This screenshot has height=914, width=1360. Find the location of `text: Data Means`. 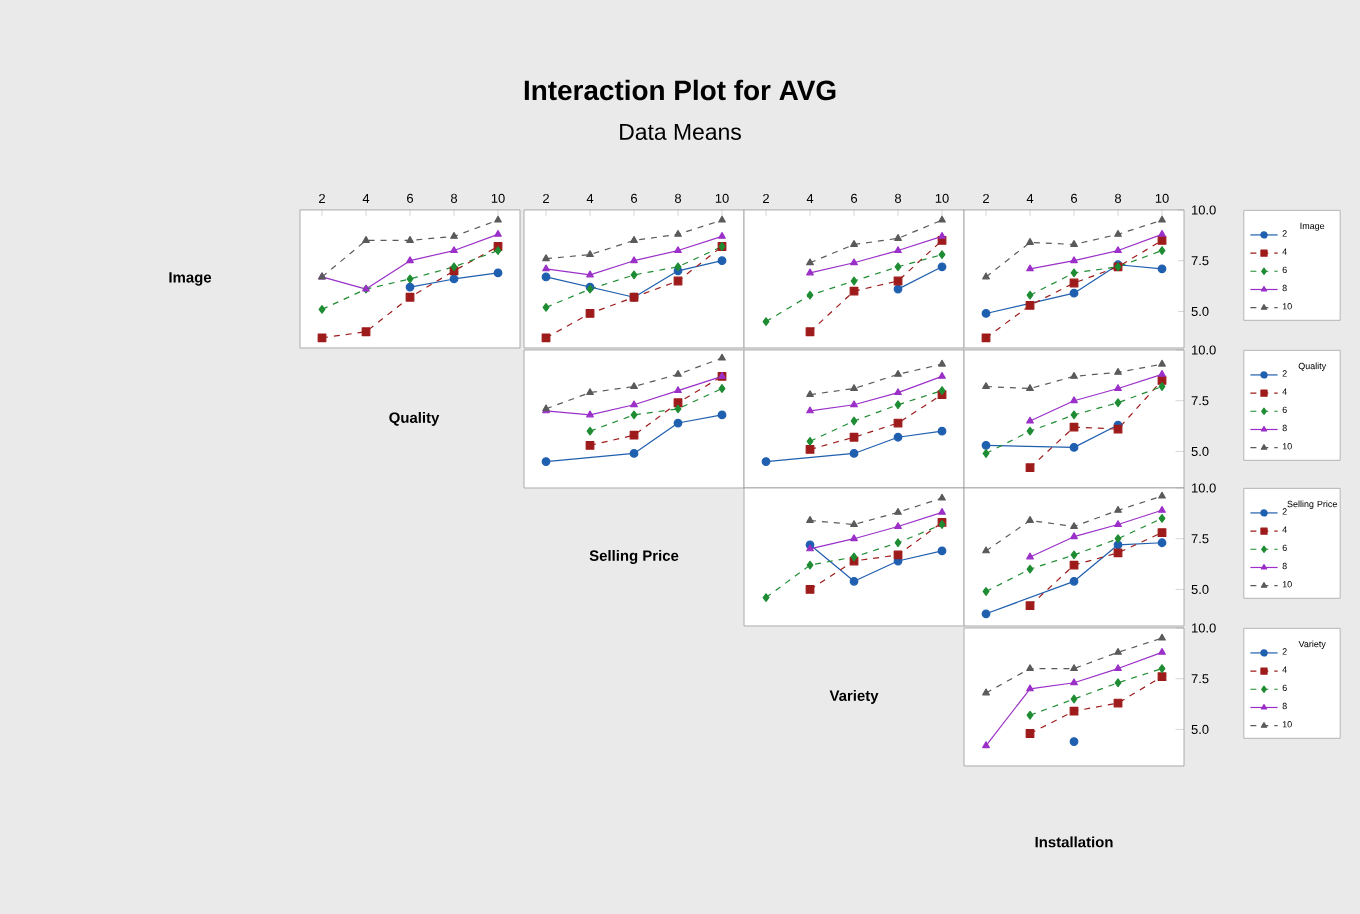

text: Data Means is located at coordinates (680, 131).